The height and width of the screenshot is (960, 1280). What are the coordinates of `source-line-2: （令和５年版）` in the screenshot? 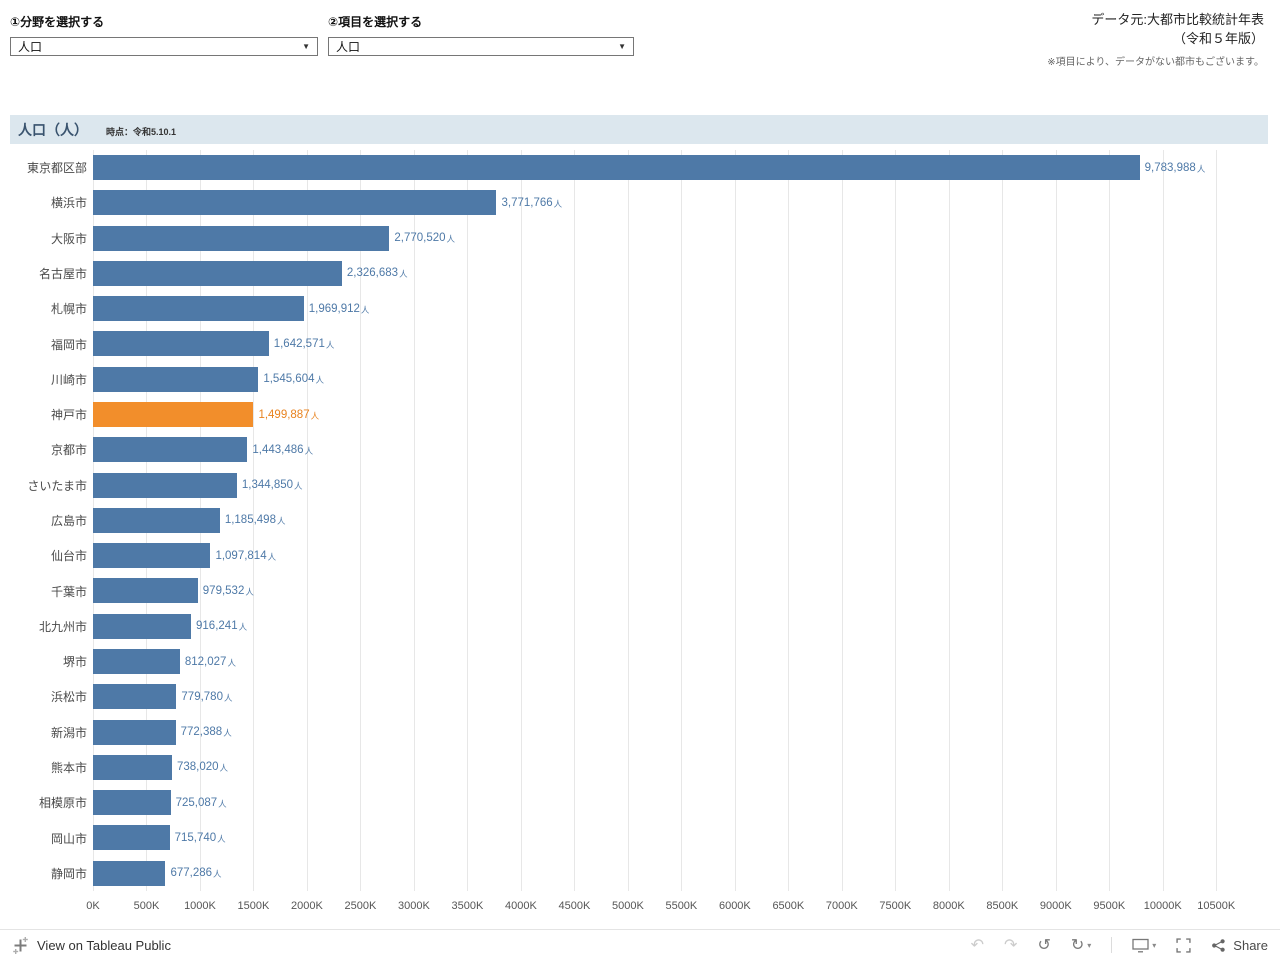 It's located at (1218, 38).